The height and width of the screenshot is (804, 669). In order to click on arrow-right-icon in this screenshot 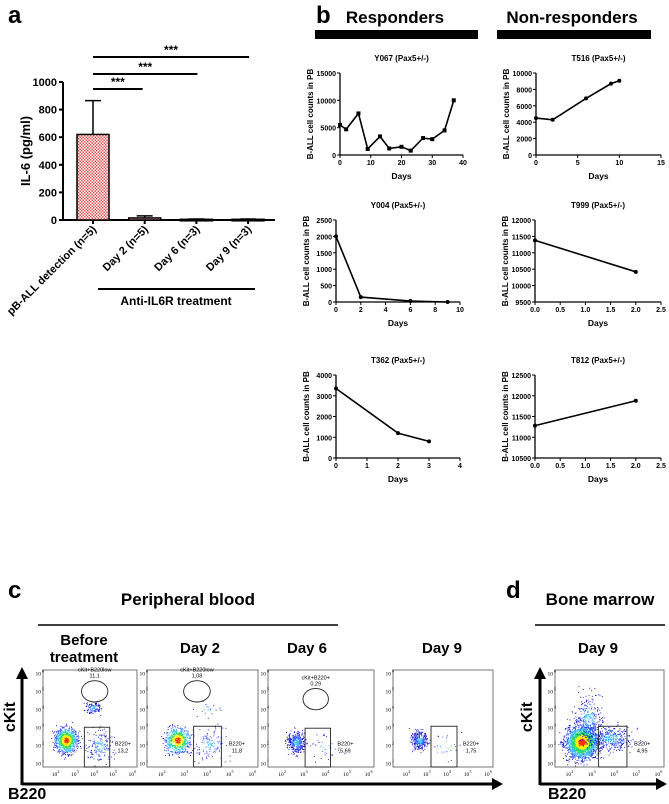, I will do `click(497, 784)`.